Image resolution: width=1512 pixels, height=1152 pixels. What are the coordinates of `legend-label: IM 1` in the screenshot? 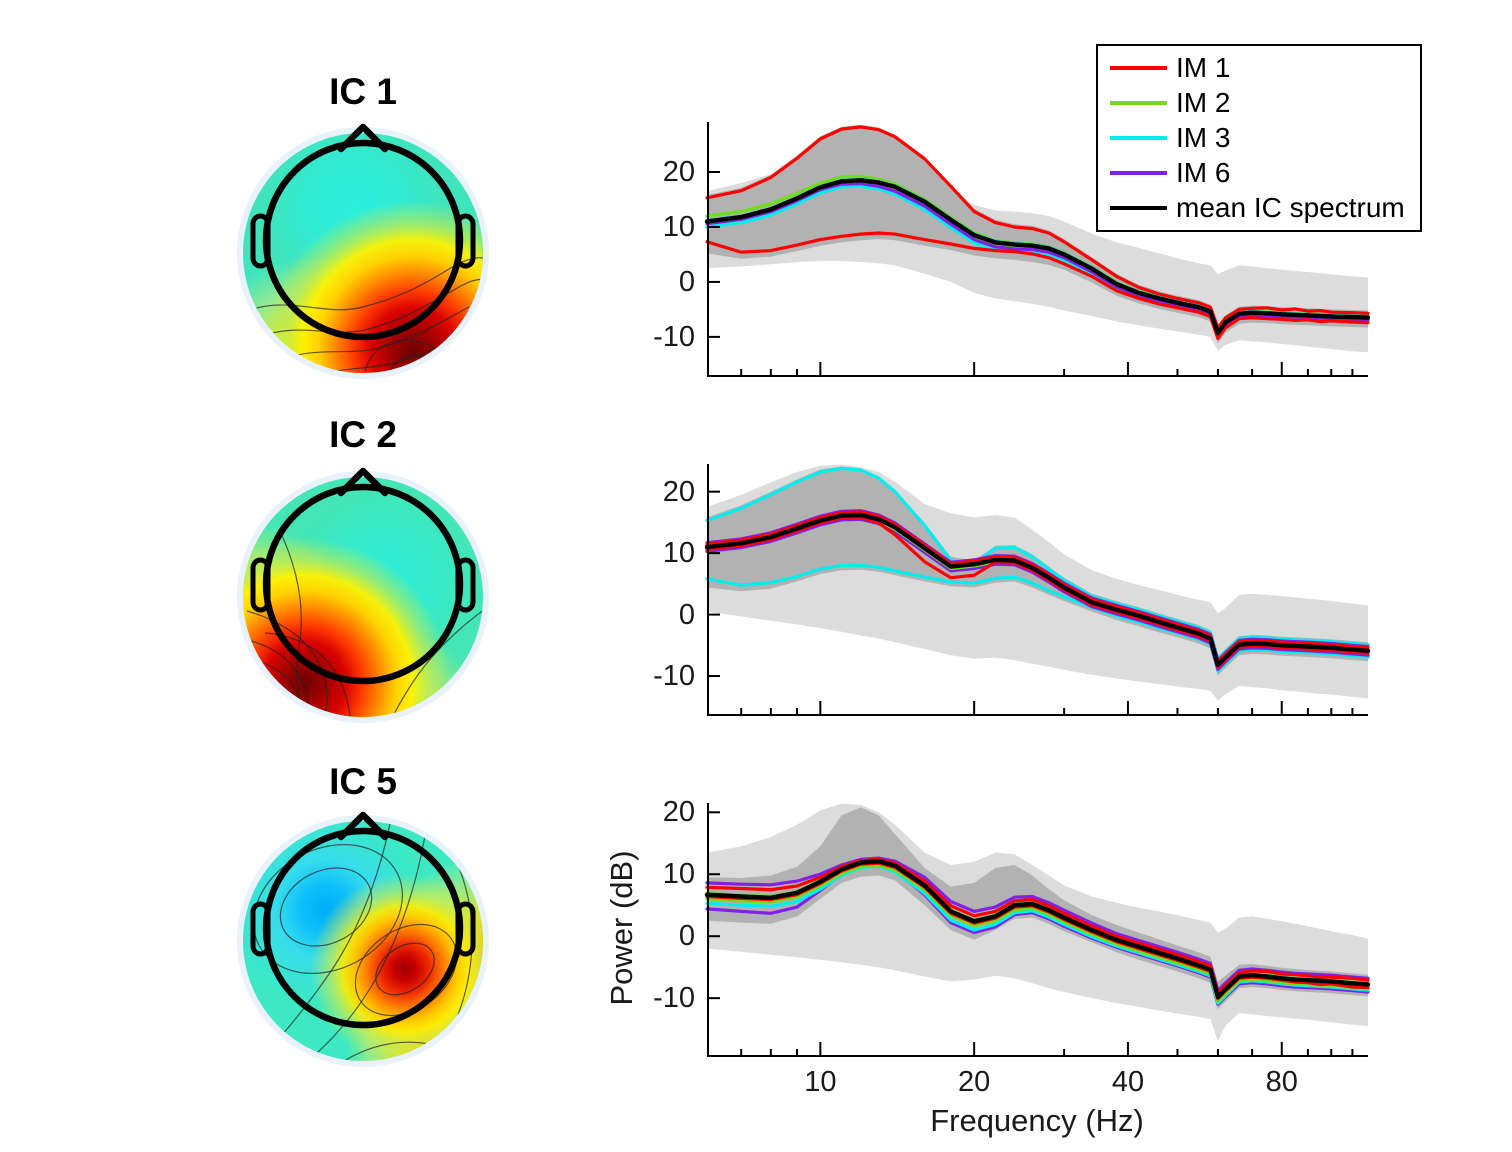 It's located at (1203, 67).